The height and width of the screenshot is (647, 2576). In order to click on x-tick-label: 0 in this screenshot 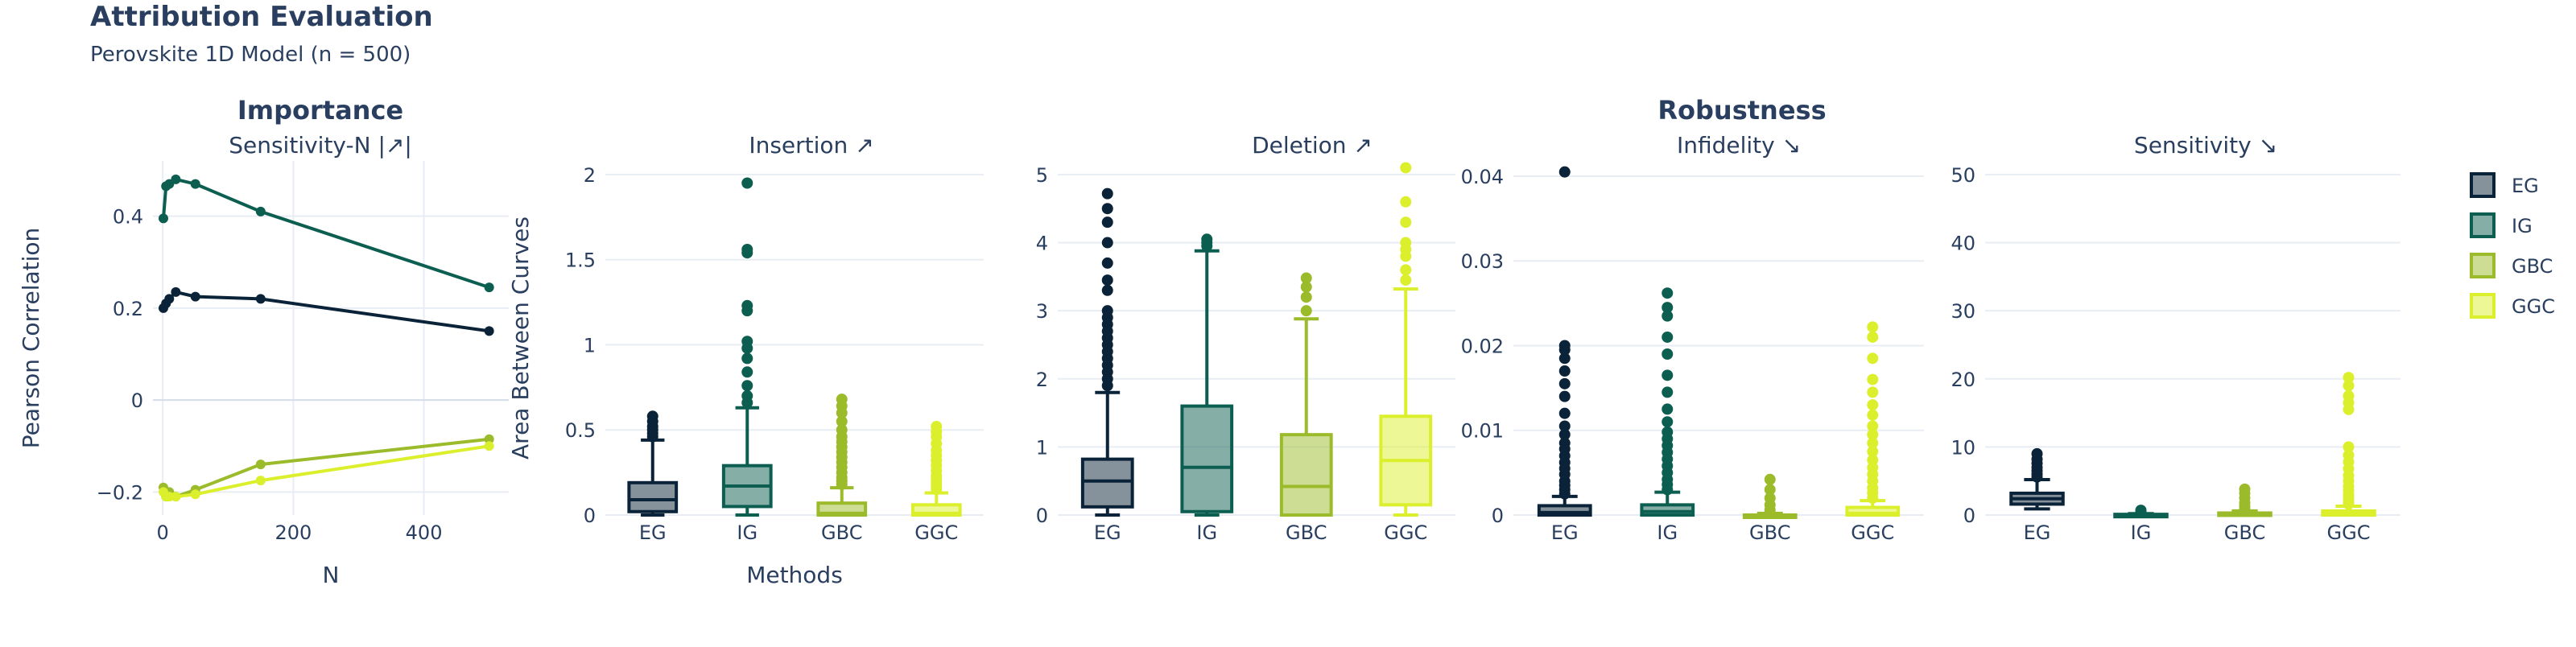, I will do `click(163, 532)`.